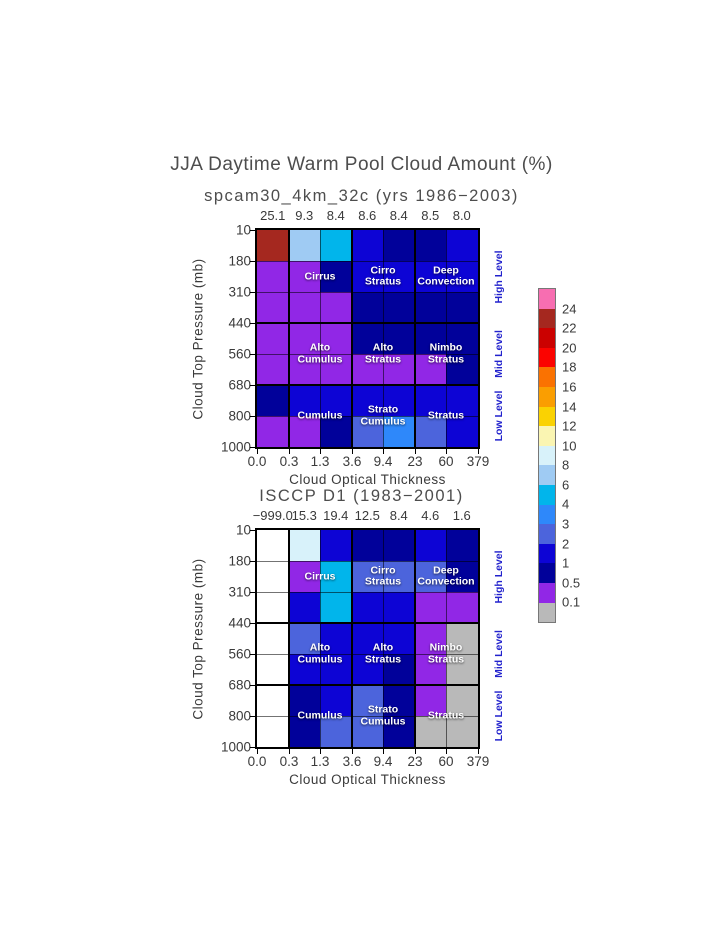  What do you see at coordinates (320, 576) in the screenshot?
I see `cloud-type-label: Cirrus` at bounding box center [320, 576].